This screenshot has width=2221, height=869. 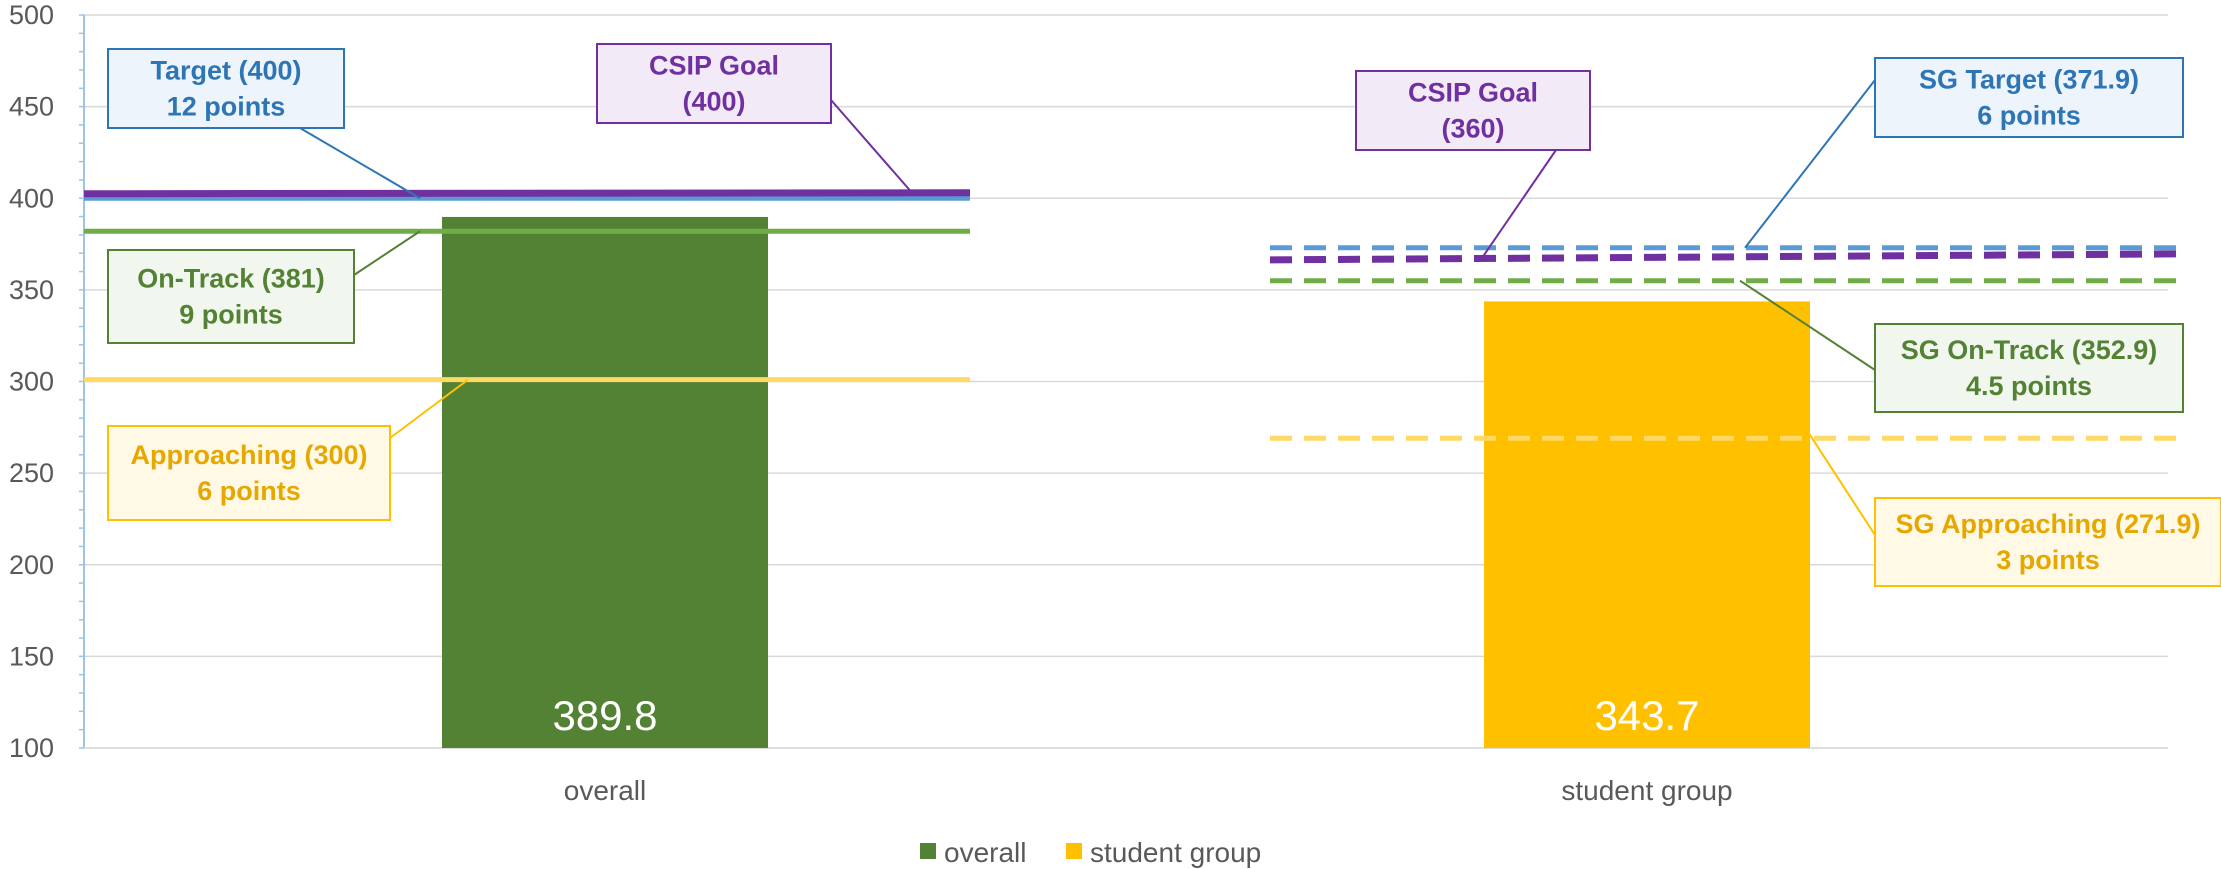 What do you see at coordinates (1074, 851) in the screenshot?
I see `legend-swatch-student-group` at bounding box center [1074, 851].